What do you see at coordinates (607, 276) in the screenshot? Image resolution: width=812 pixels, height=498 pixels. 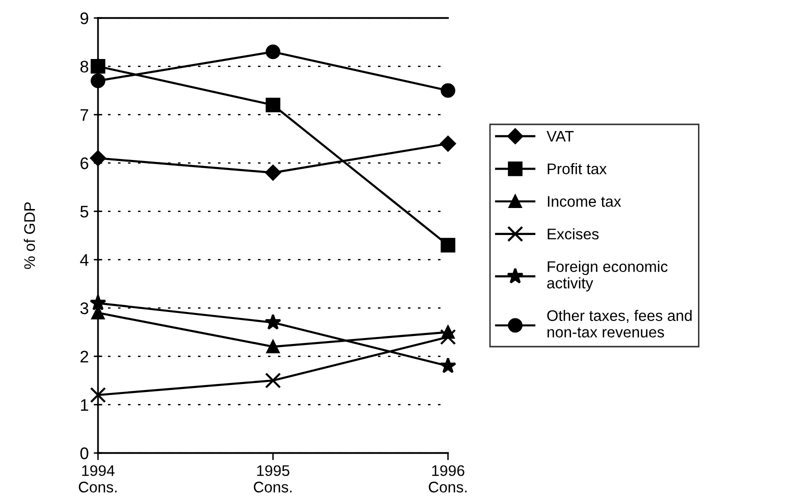 I see `legend-label: Foreign economic activity` at bounding box center [607, 276].